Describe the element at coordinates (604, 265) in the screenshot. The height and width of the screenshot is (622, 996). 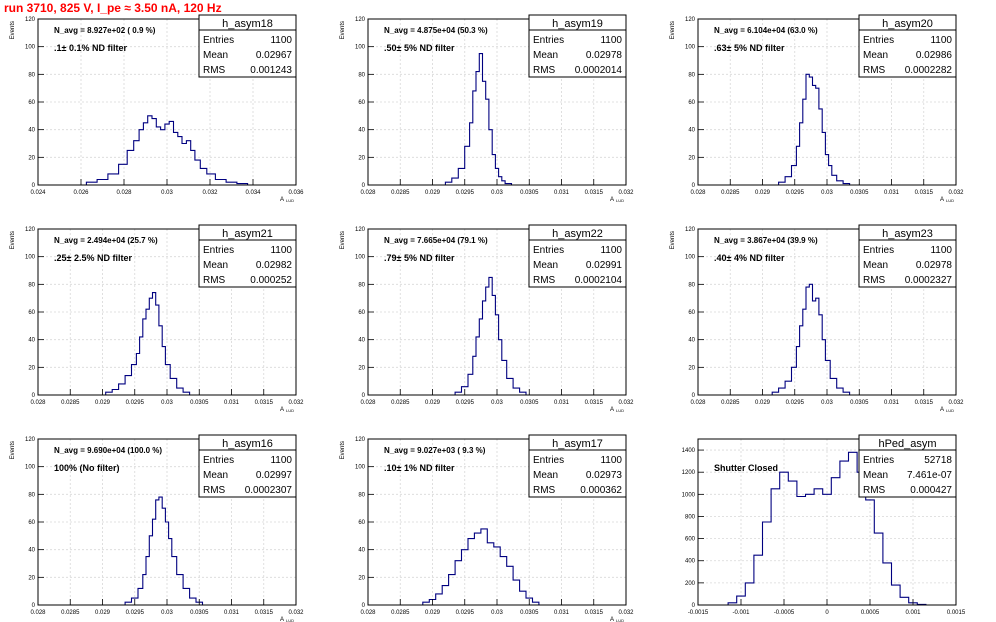
I see `stats-mean-value: 0.02991` at that location.